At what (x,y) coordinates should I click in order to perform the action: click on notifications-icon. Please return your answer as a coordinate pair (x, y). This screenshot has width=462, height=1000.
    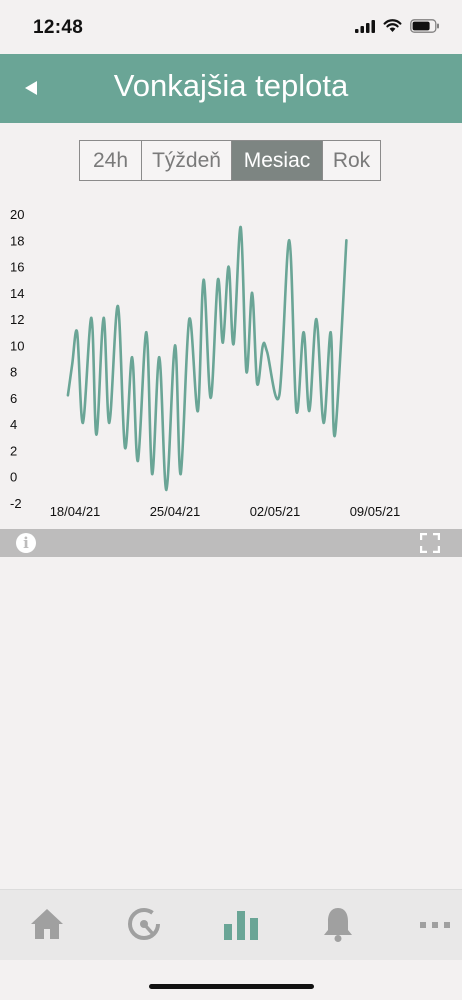
    Looking at the image, I should click on (338, 924).